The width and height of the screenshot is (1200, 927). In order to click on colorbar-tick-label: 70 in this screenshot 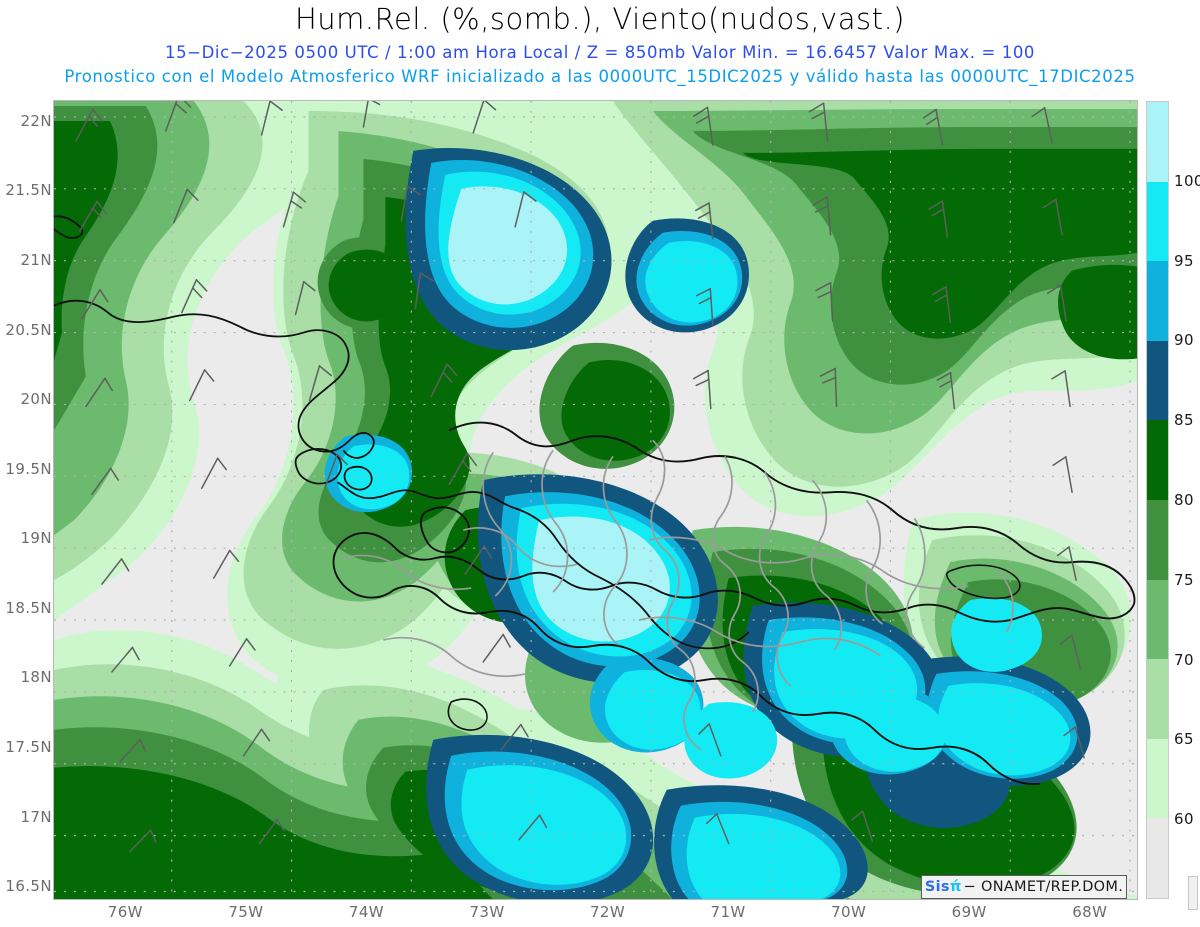, I will do `click(1184, 659)`.